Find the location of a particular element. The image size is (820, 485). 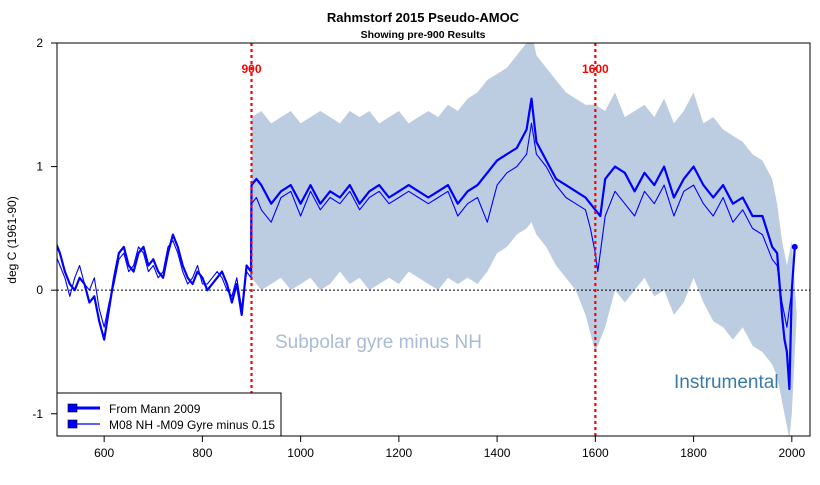

x-tick-label: 1000 is located at coordinates (300, 453).